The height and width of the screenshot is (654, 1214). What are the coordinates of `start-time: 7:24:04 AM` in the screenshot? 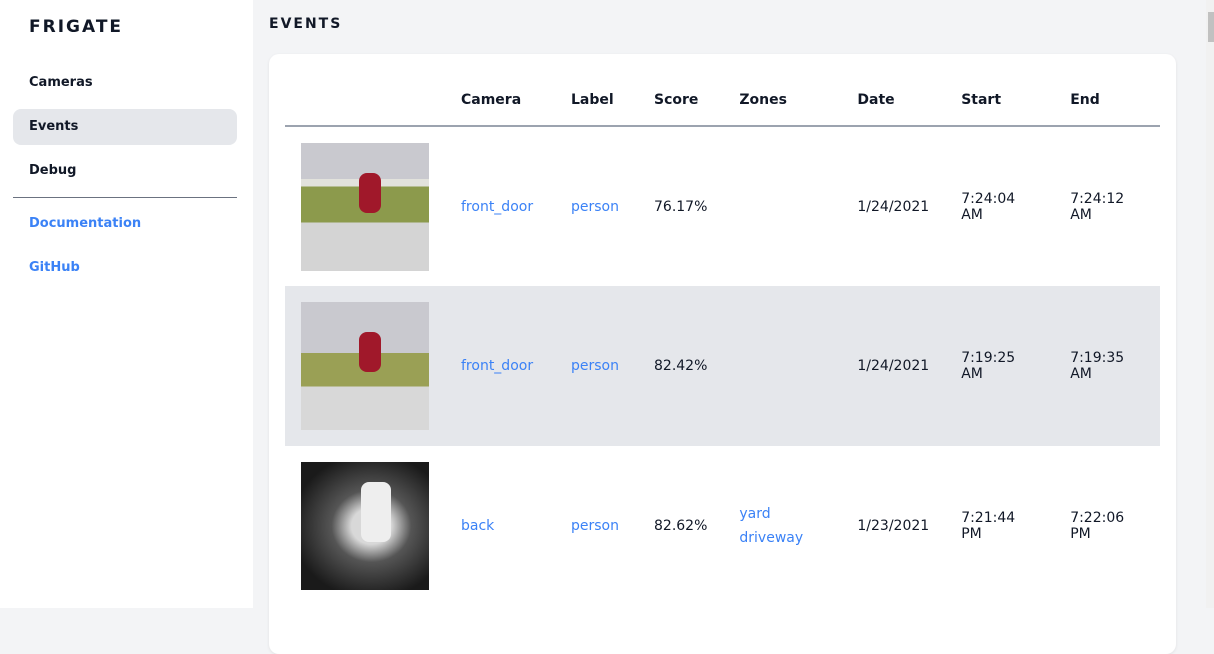 It's located at (988, 206).